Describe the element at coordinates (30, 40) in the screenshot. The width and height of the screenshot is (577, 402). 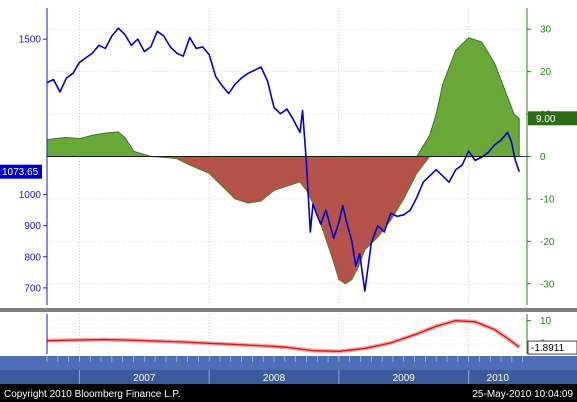
I see `left-tick-label: 1500` at that location.